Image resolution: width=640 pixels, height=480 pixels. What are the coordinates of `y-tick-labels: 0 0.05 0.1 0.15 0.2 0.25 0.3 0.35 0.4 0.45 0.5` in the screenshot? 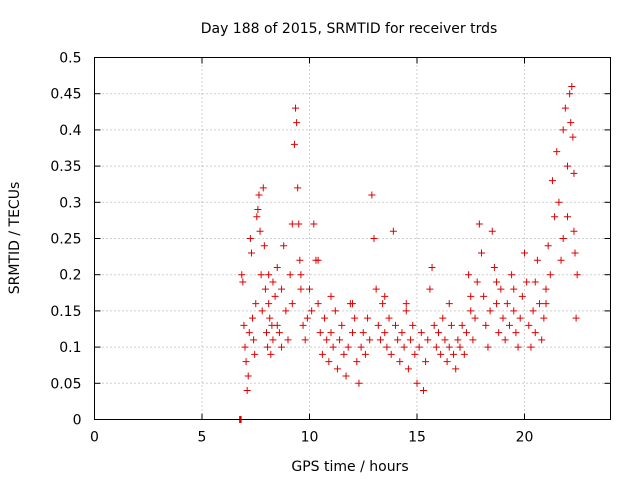 It's located at (65, 240).